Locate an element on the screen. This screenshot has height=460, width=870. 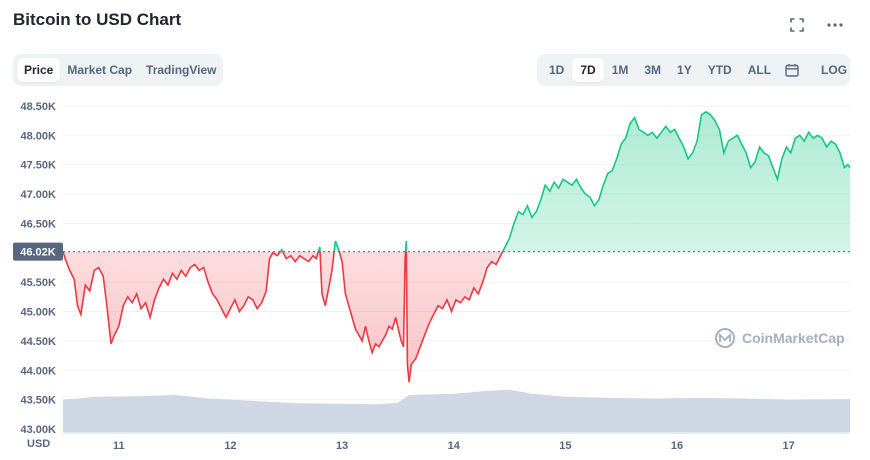
y-tick-label: 43.00K is located at coordinates (39, 430).